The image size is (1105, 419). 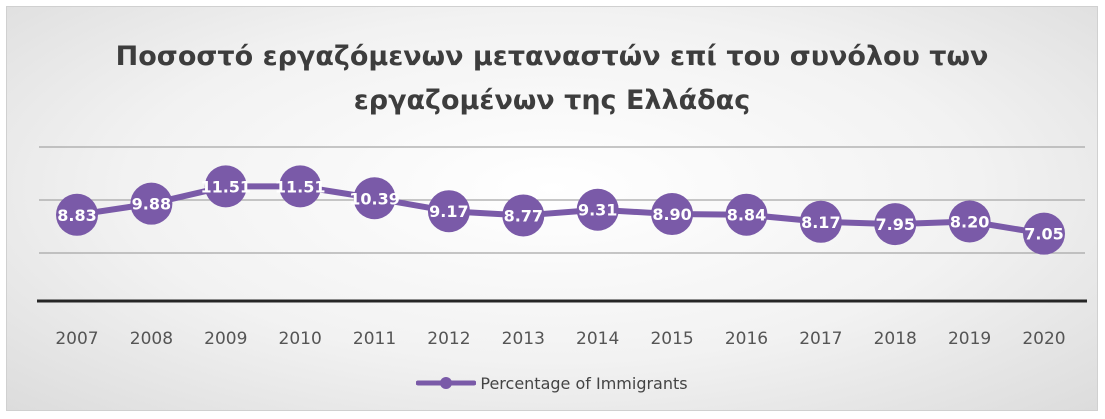 I want to click on legend-label: Percentage of Immigrants, so click(x=584, y=383).